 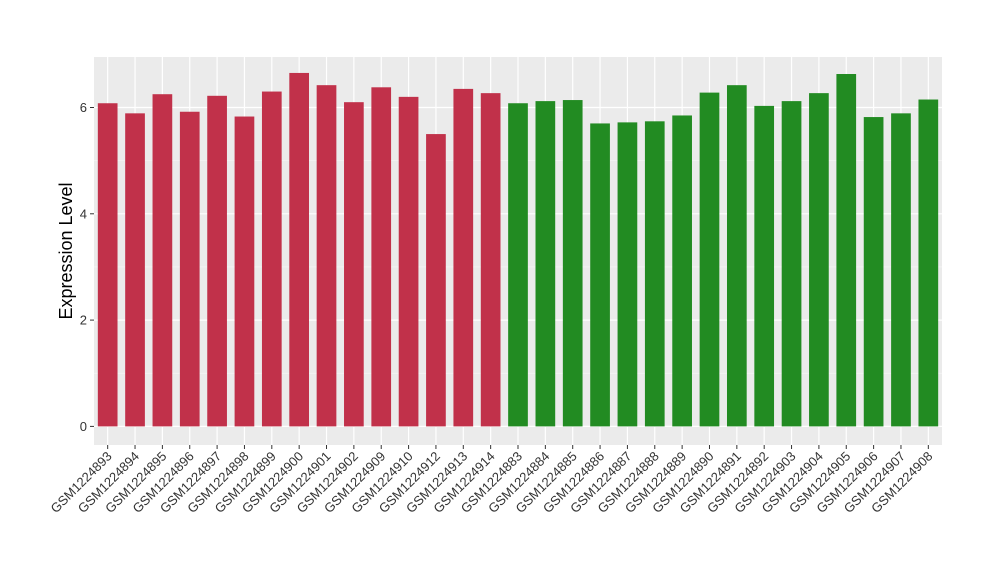 What do you see at coordinates (83, 320) in the screenshot?
I see `y-tick-label: 2` at bounding box center [83, 320].